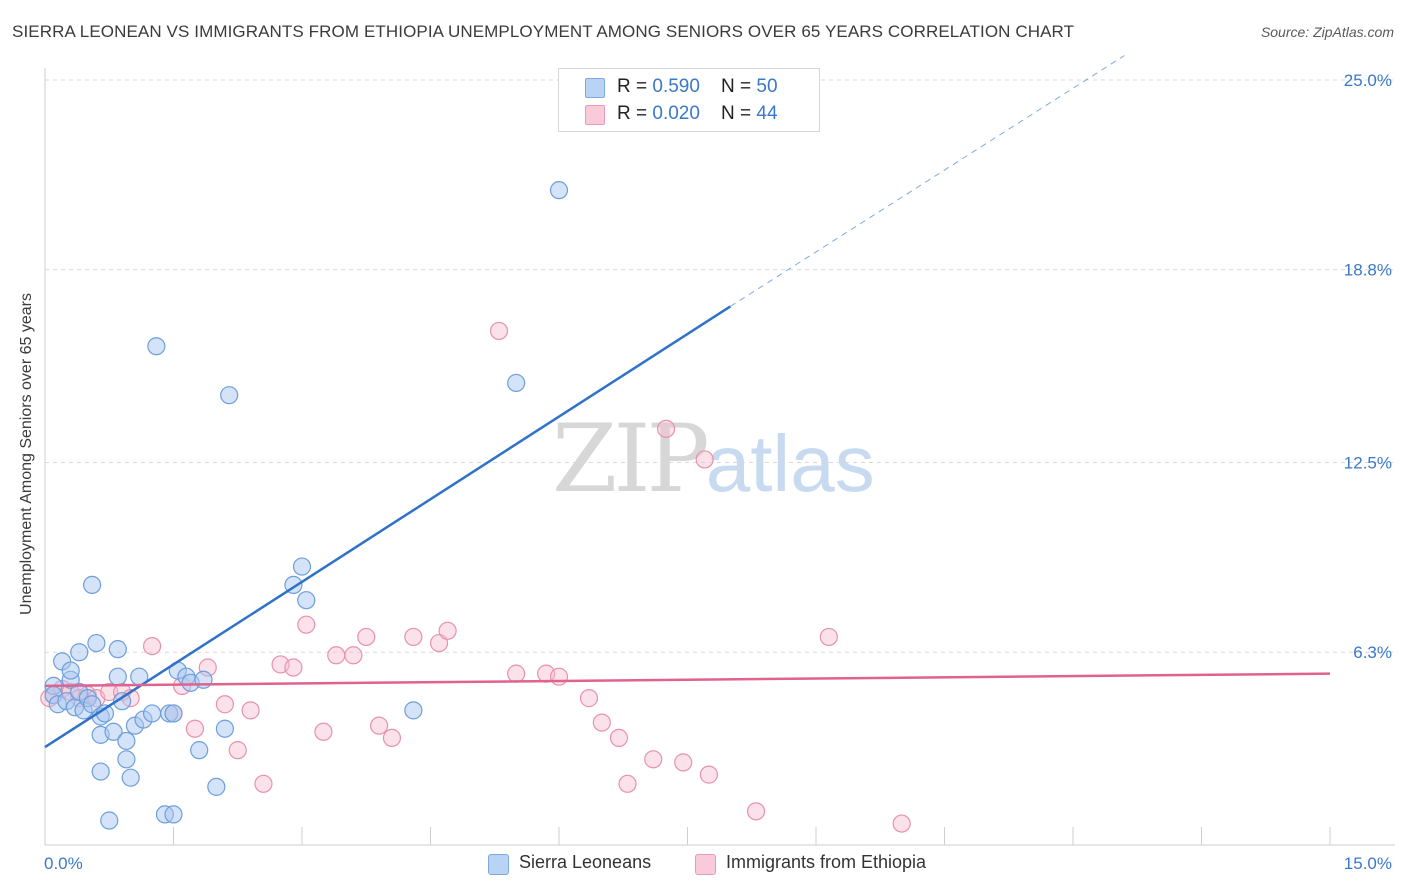  I want to click on y-tick-label: 18.8%, so click(1368, 270).